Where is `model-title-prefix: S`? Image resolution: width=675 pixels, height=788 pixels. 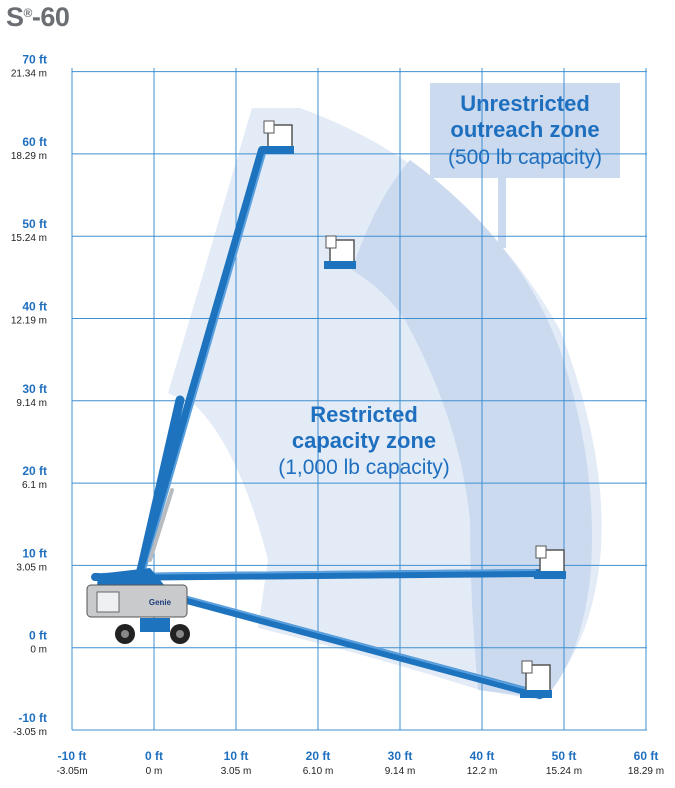
model-title-prefix: S is located at coordinates (15, 17).